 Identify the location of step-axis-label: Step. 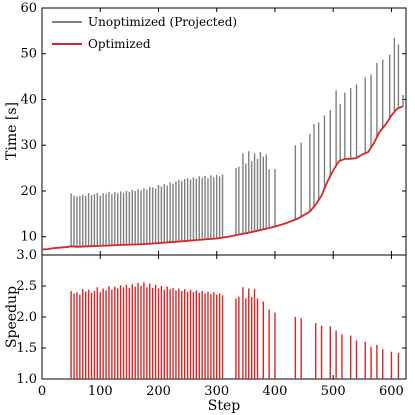
(224, 406).